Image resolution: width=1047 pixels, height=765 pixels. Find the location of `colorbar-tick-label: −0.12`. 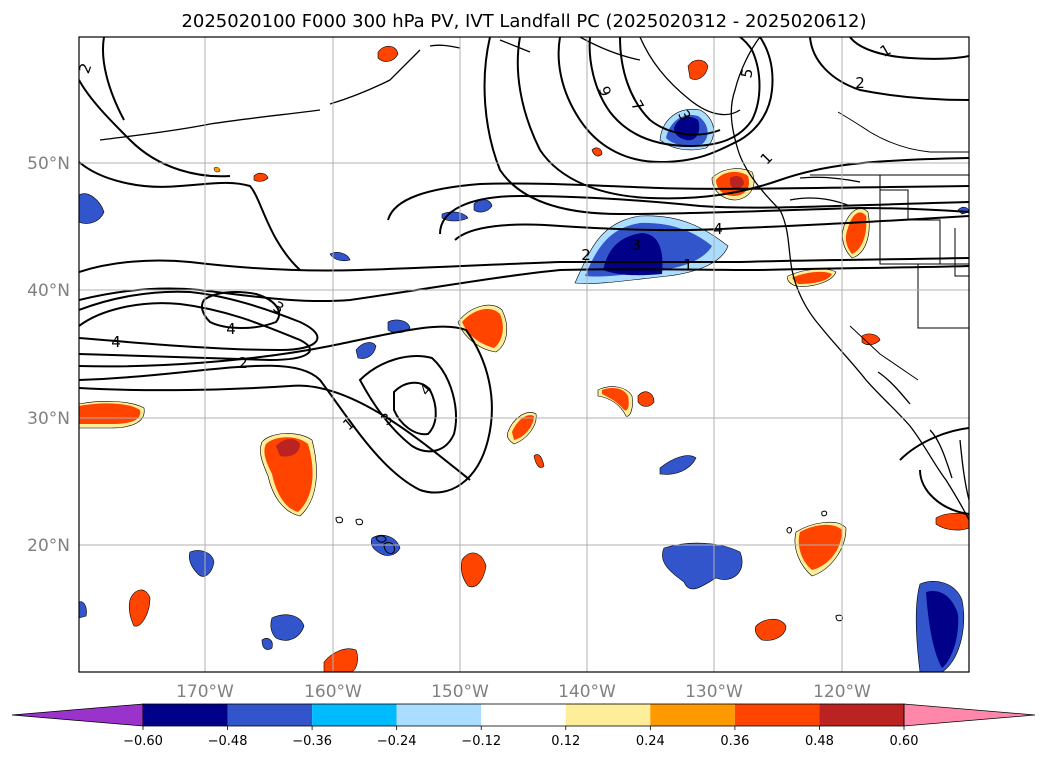

colorbar-tick-label: −0.12 is located at coordinates (481, 741).